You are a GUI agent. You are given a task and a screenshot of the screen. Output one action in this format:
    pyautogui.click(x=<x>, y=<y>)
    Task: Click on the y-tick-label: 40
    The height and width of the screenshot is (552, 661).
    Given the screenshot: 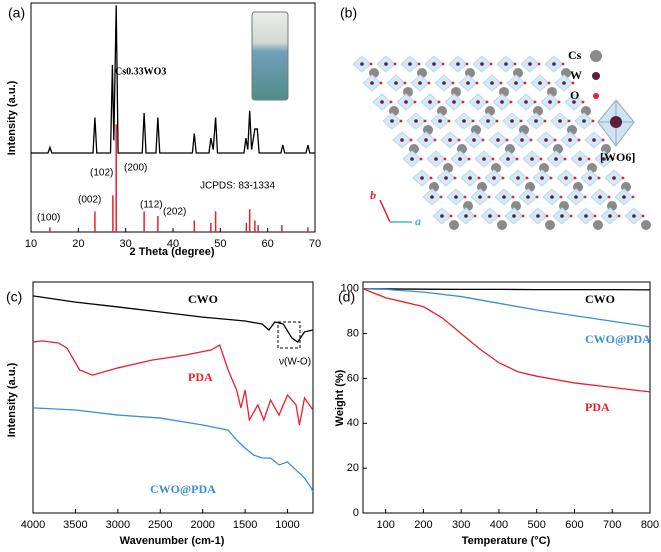 What is the action you would take?
    pyautogui.click(x=353, y=423)
    